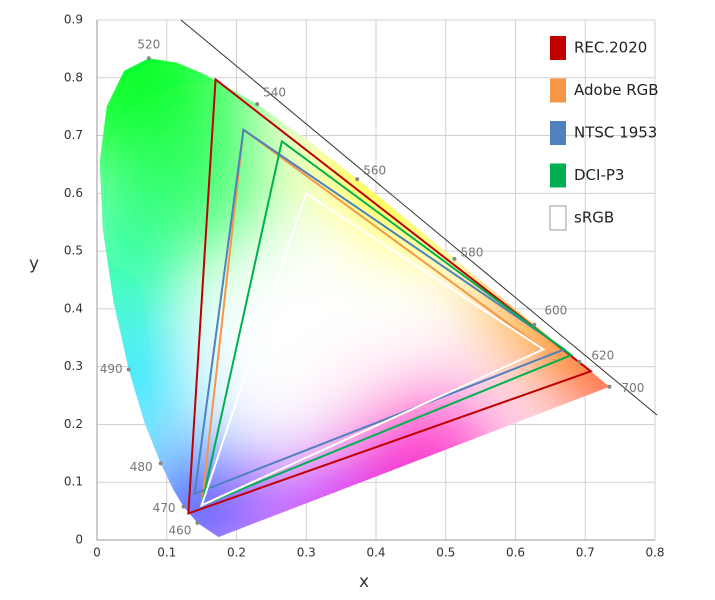  I want to click on legend-label: sRGB, so click(594, 218).